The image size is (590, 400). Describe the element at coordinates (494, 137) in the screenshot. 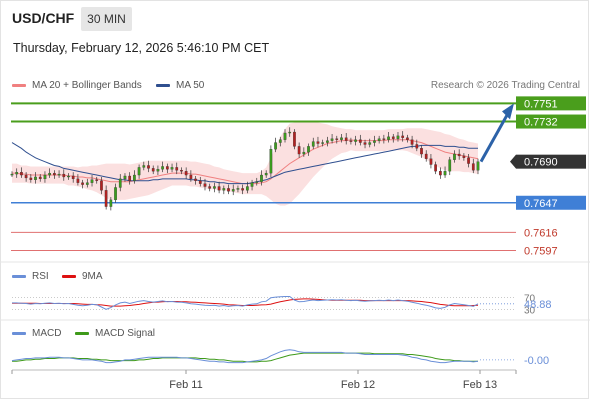

I see `target-arrow-shaft` at that location.